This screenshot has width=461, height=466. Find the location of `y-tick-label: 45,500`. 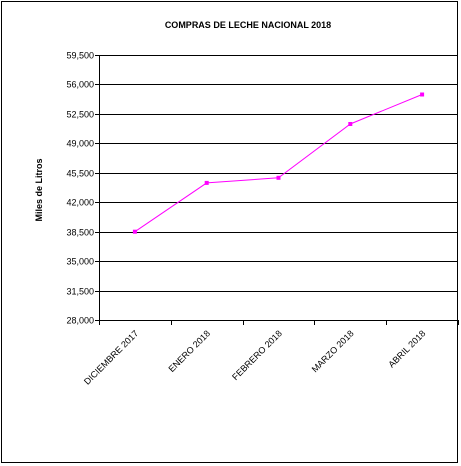

y-tick-label: 45,500 is located at coordinates (80, 174).